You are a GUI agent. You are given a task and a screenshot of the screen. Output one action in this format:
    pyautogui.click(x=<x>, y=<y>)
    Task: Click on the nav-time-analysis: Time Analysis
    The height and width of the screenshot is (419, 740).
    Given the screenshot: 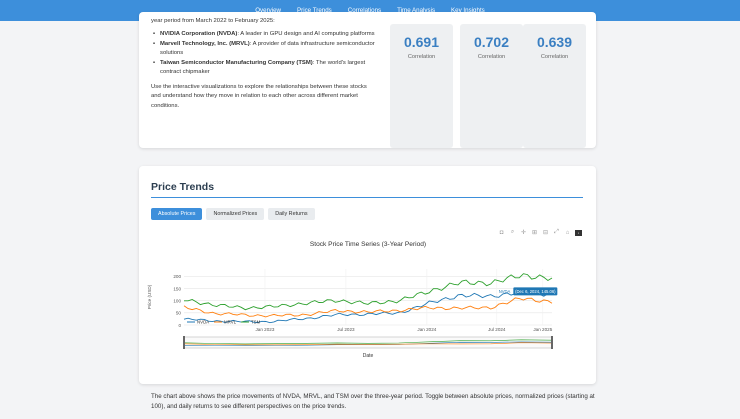 What is the action you would take?
    pyautogui.click(x=416, y=10)
    